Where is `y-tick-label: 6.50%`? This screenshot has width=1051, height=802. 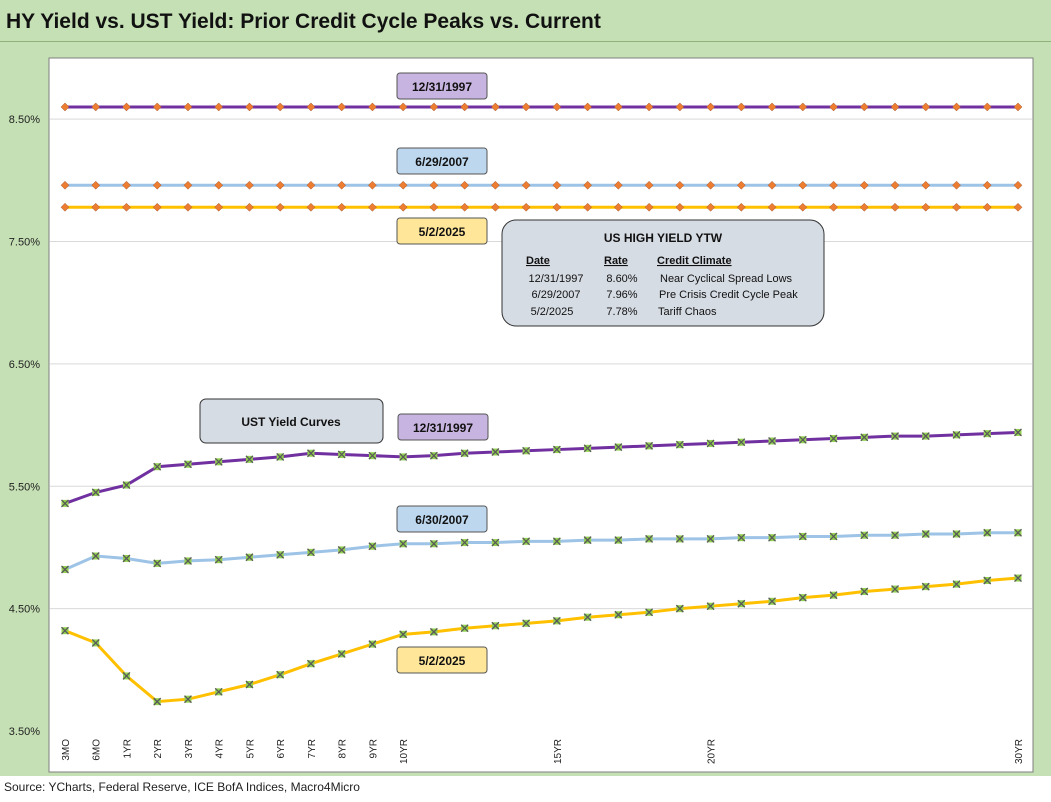 y-tick-label: 6.50% is located at coordinates (24, 365).